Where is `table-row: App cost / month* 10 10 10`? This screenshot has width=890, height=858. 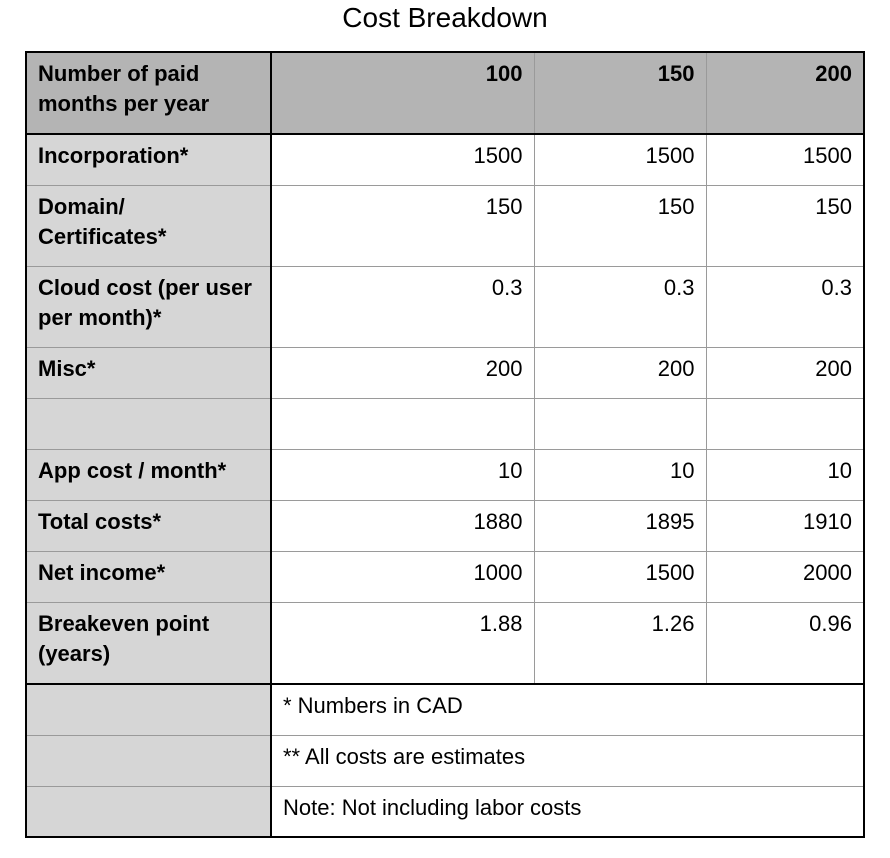
table-row: App cost / month* 10 10 10 is located at coordinates (445, 474).